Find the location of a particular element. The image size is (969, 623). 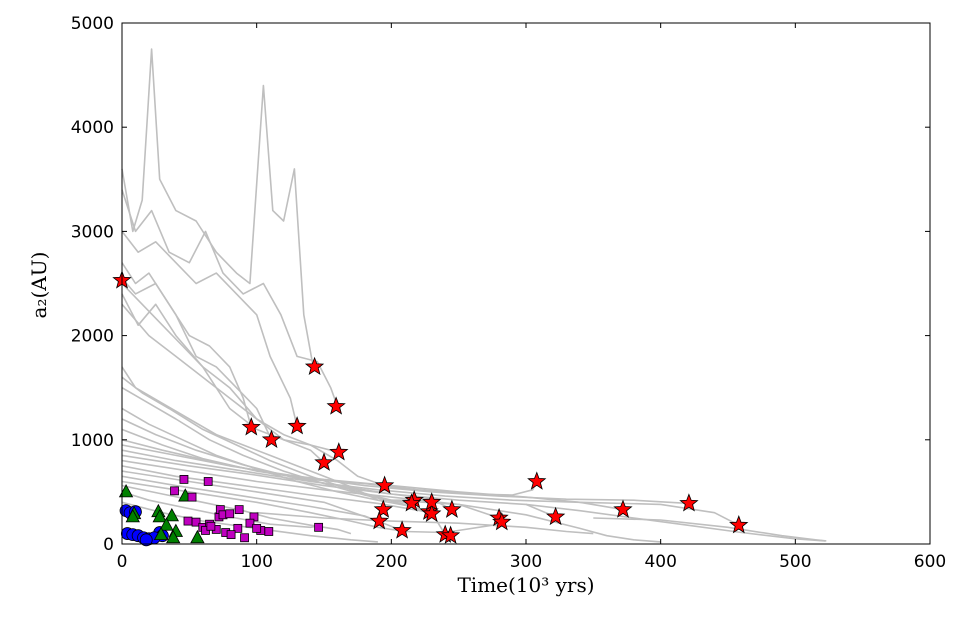

x-tick-label: 200 is located at coordinates (391, 562).